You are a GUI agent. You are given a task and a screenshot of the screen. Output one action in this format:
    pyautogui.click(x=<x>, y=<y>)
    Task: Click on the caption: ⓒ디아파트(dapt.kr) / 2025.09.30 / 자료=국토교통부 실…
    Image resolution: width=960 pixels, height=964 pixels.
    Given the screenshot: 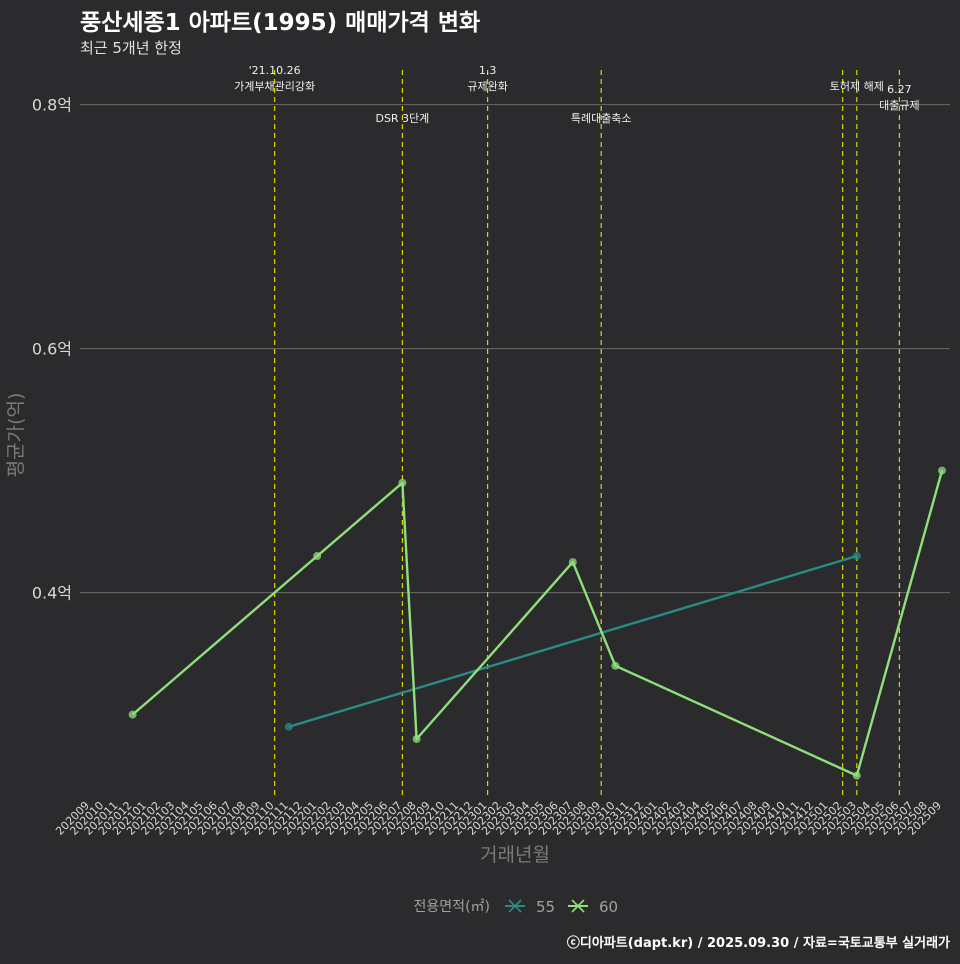 What is the action you would take?
    pyautogui.click(x=758, y=943)
    